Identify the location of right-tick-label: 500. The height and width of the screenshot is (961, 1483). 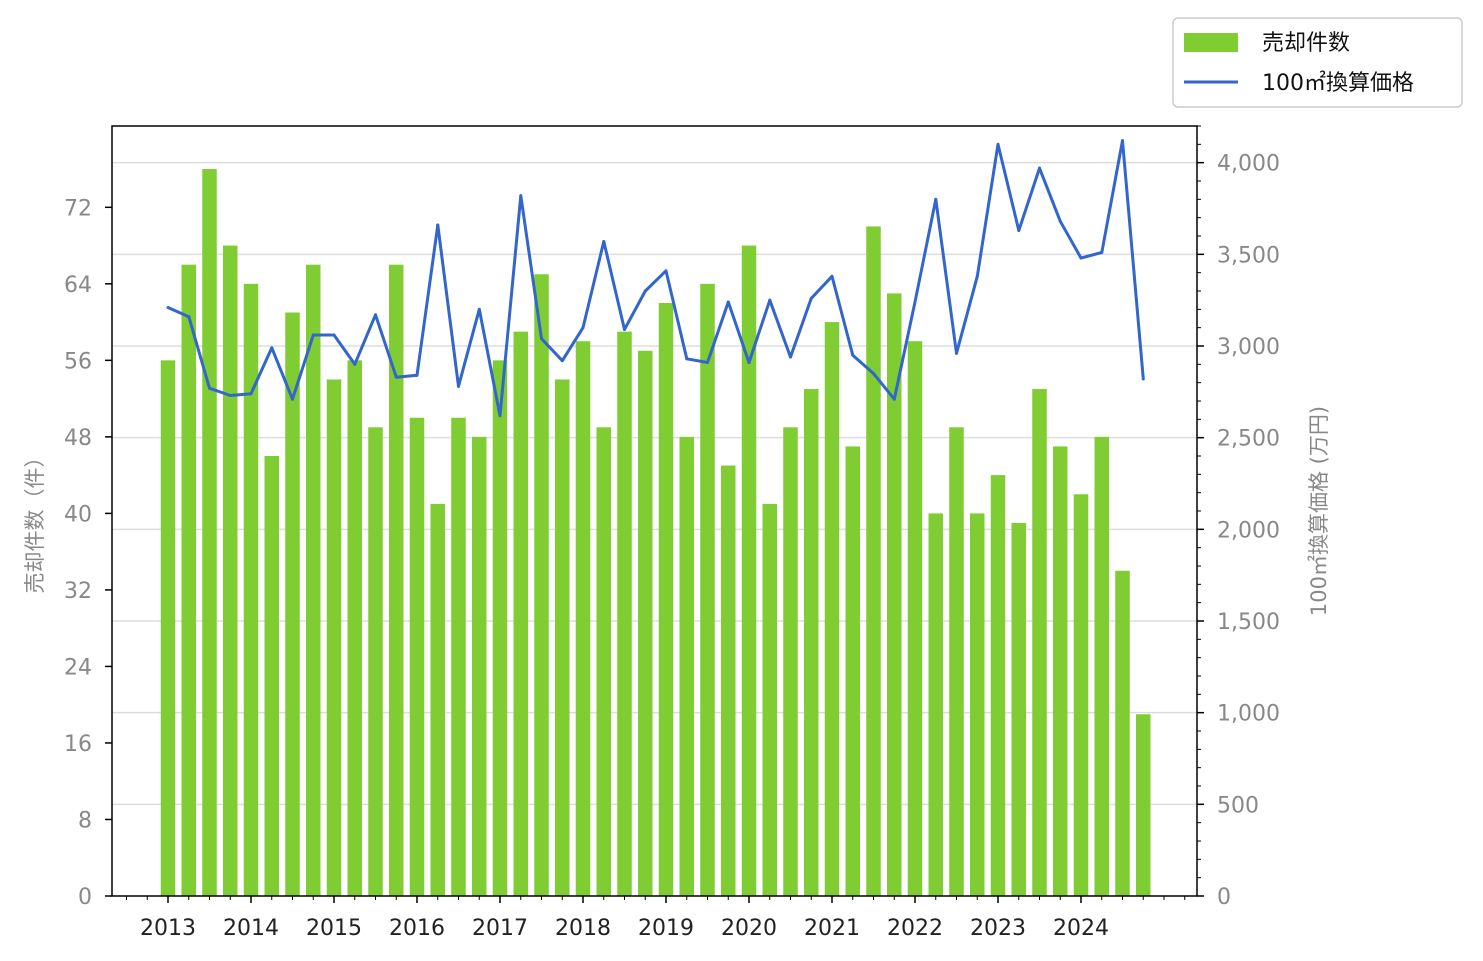
(1238, 805).